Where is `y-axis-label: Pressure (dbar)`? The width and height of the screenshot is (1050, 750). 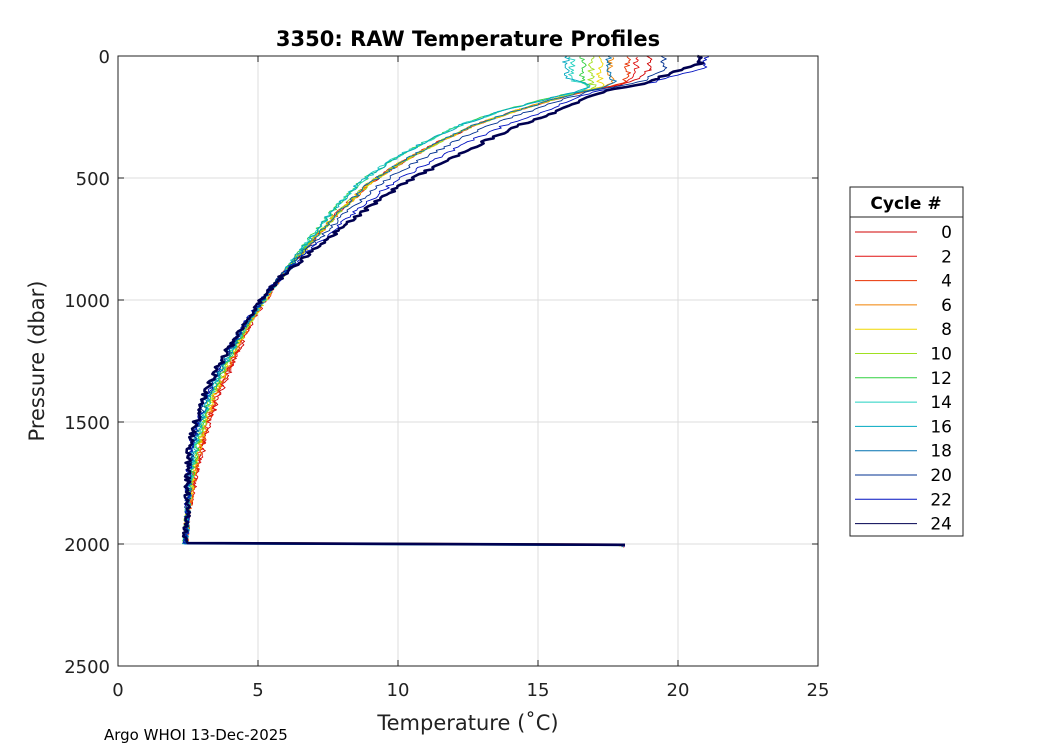
y-axis-label: Pressure (dbar) is located at coordinates (37, 361).